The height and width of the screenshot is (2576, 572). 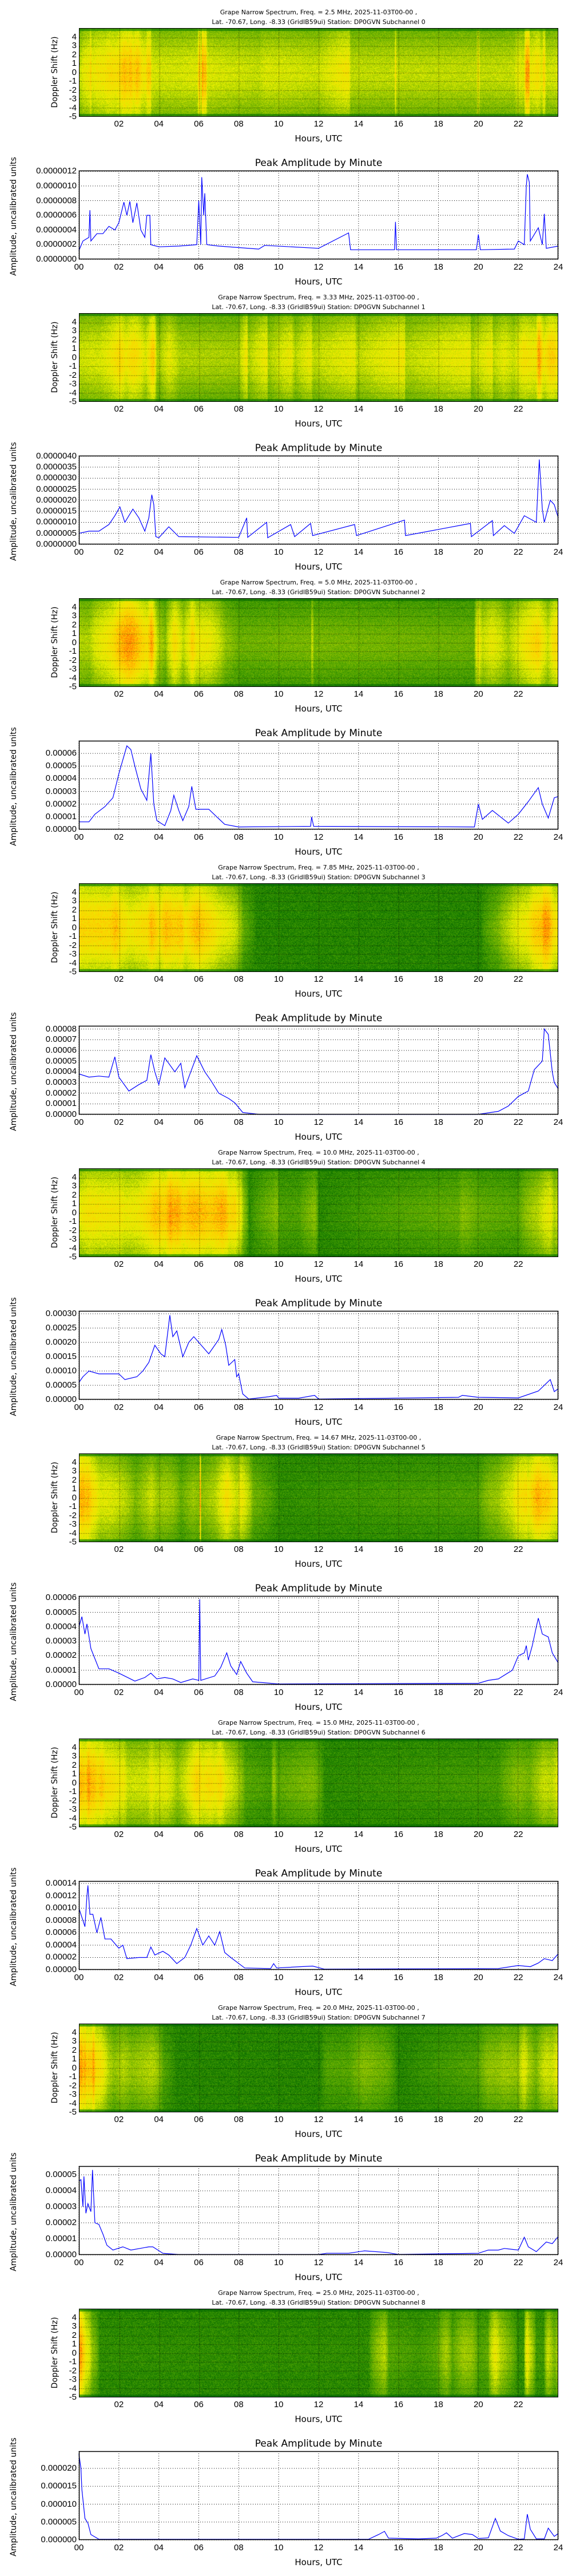 What do you see at coordinates (398, 2119) in the screenshot?
I see `spectrogram-x-tick-label: 16` at bounding box center [398, 2119].